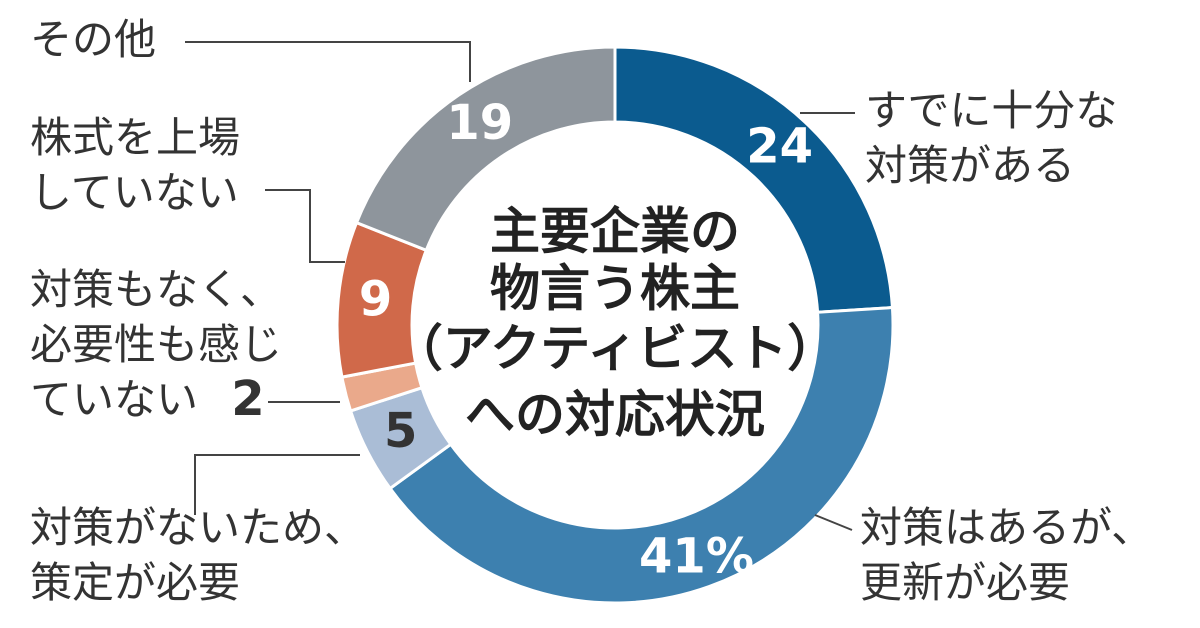 The height and width of the screenshot is (628, 1200). What do you see at coordinates (615, 289) in the screenshot?
I see `chart-title: 物言う株主` at bounding box center [615, 289].